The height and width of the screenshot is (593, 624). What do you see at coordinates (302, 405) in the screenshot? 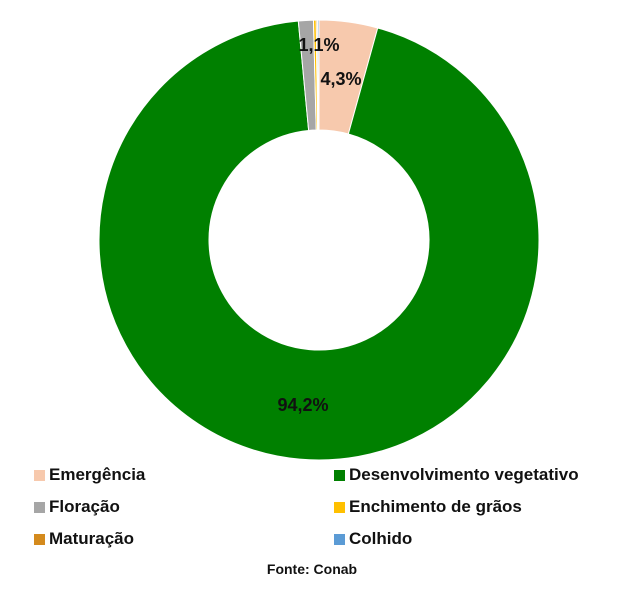
I see `data-label-desenvolvimento-vegetativo: 94,2%` at bounding box center [302, 405].